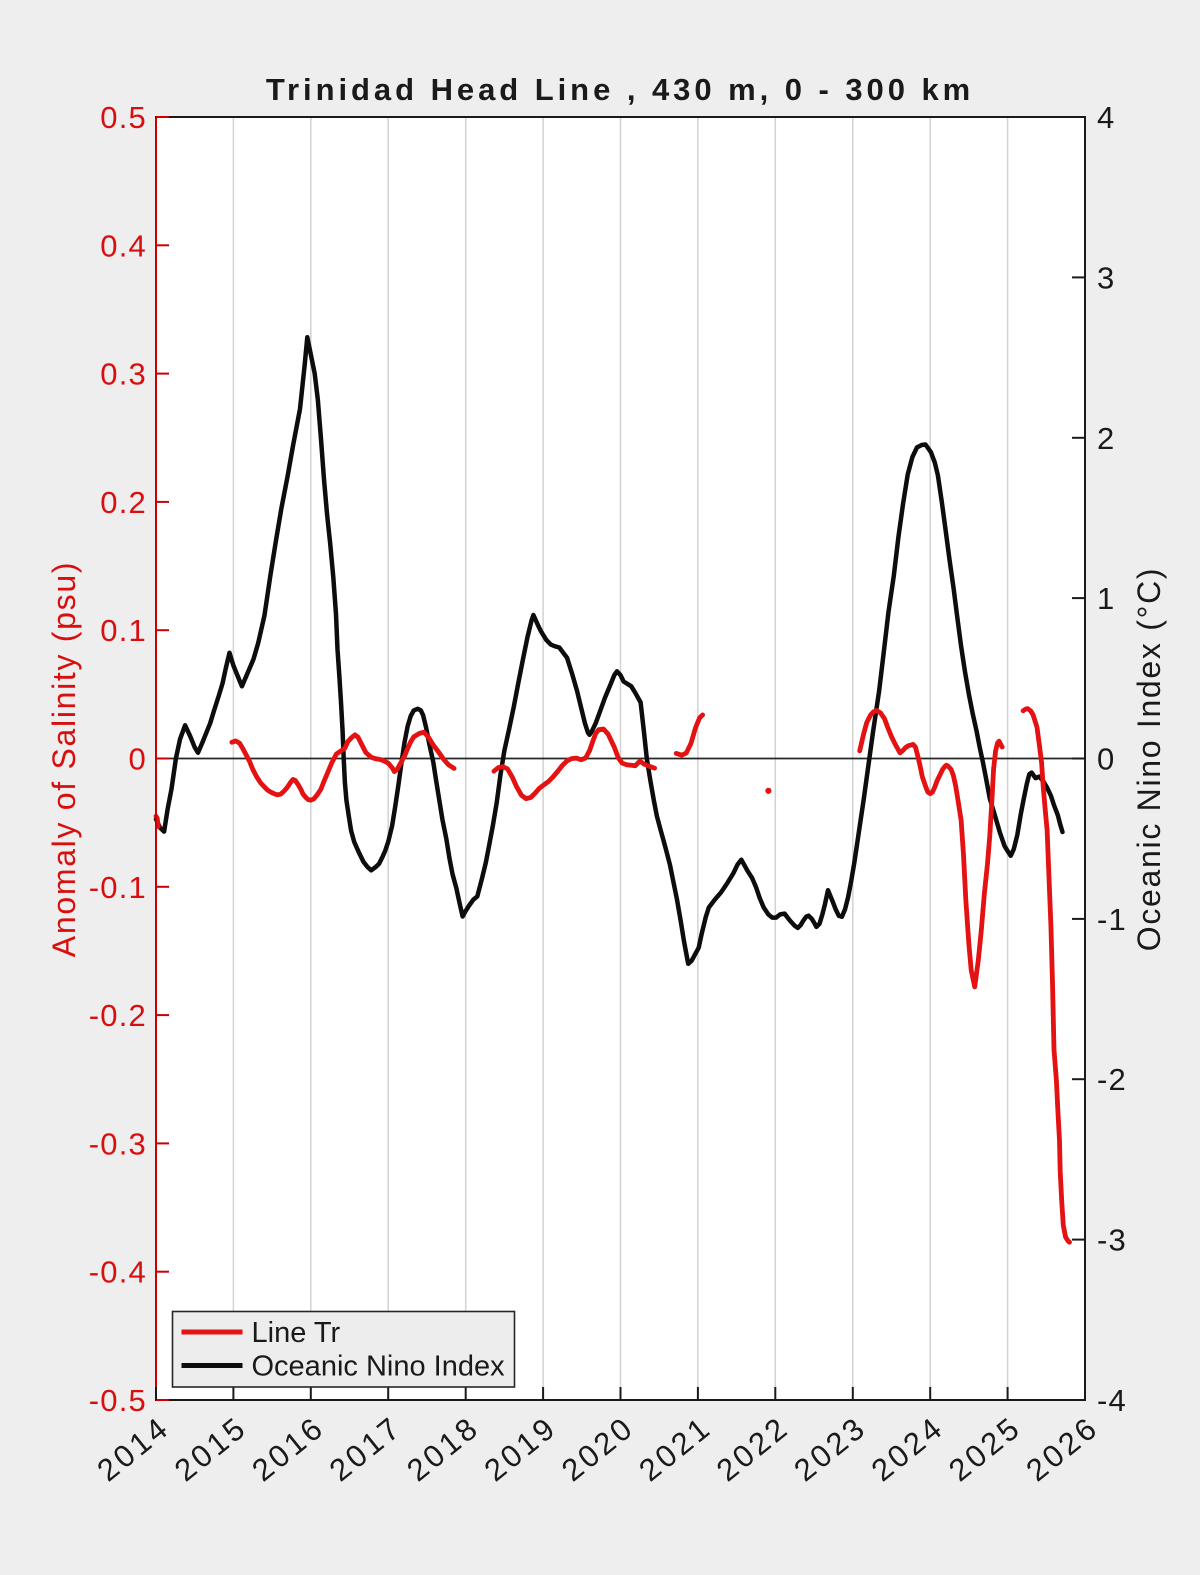 The image size is (1200, 1575). I want to click on svg-text: -4, so click(1112, 1400).